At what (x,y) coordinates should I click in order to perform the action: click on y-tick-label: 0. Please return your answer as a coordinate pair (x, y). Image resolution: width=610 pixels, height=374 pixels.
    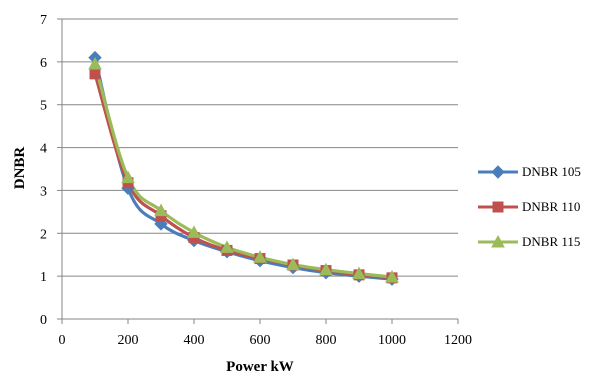
    Looking at the image, I should click on (43, 320).